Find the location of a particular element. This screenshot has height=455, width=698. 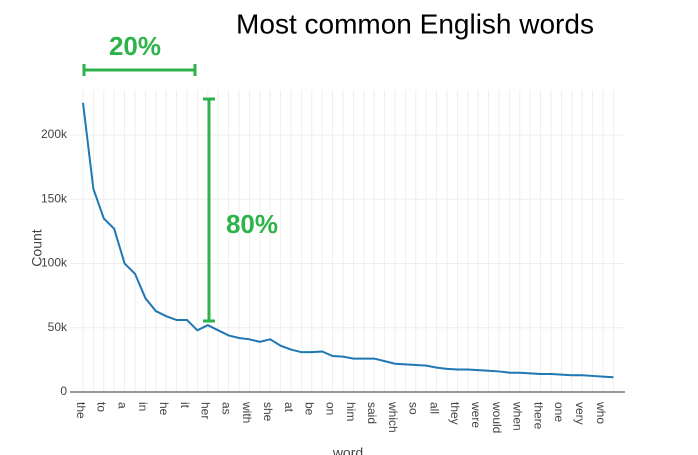

x-tick-label: she is located at coordinates (268, 412).